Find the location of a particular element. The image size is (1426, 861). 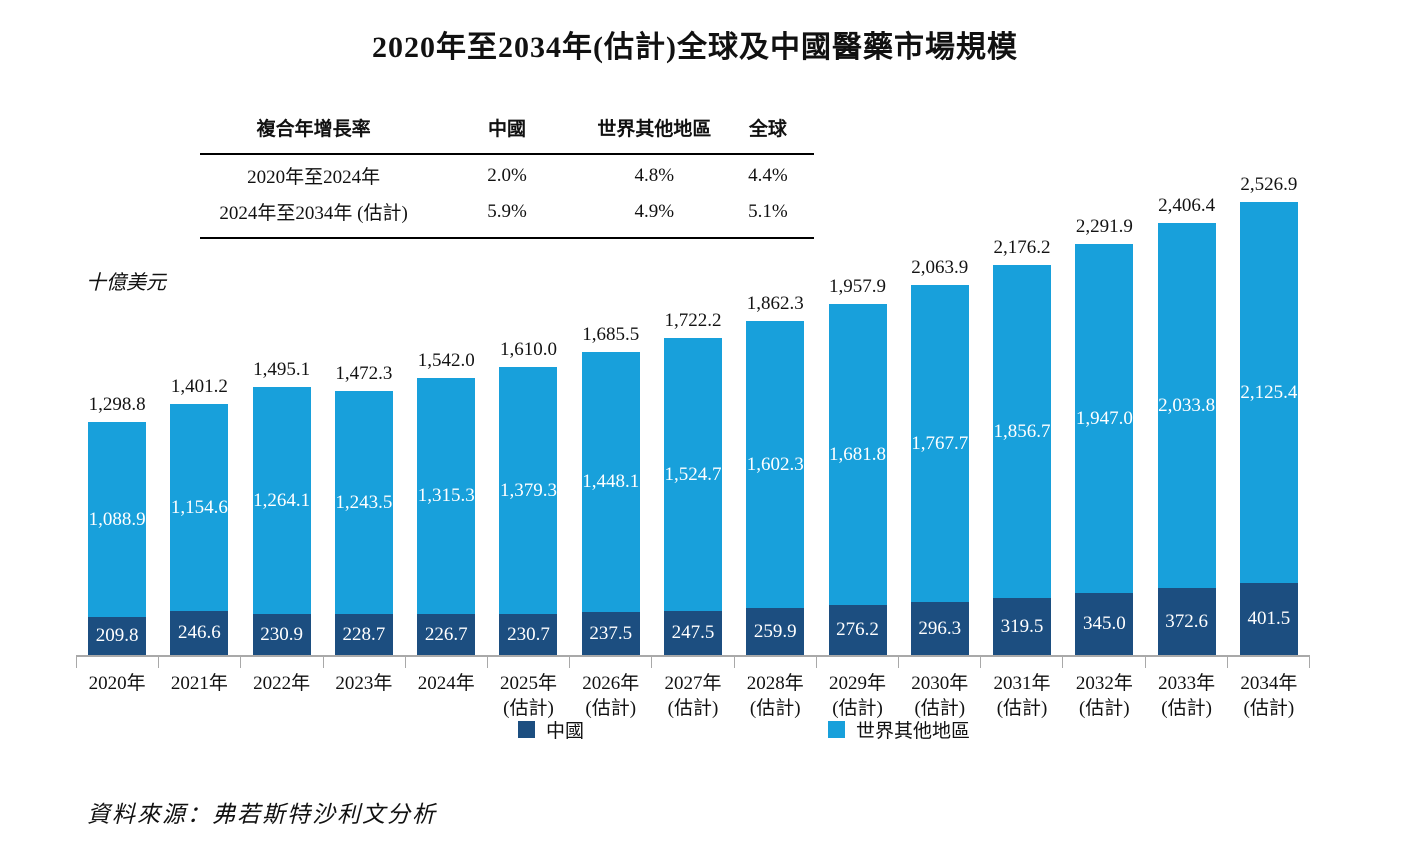

bar-segment-rest-of-world: 2,125.4 is located at coordinates (1268, 392).